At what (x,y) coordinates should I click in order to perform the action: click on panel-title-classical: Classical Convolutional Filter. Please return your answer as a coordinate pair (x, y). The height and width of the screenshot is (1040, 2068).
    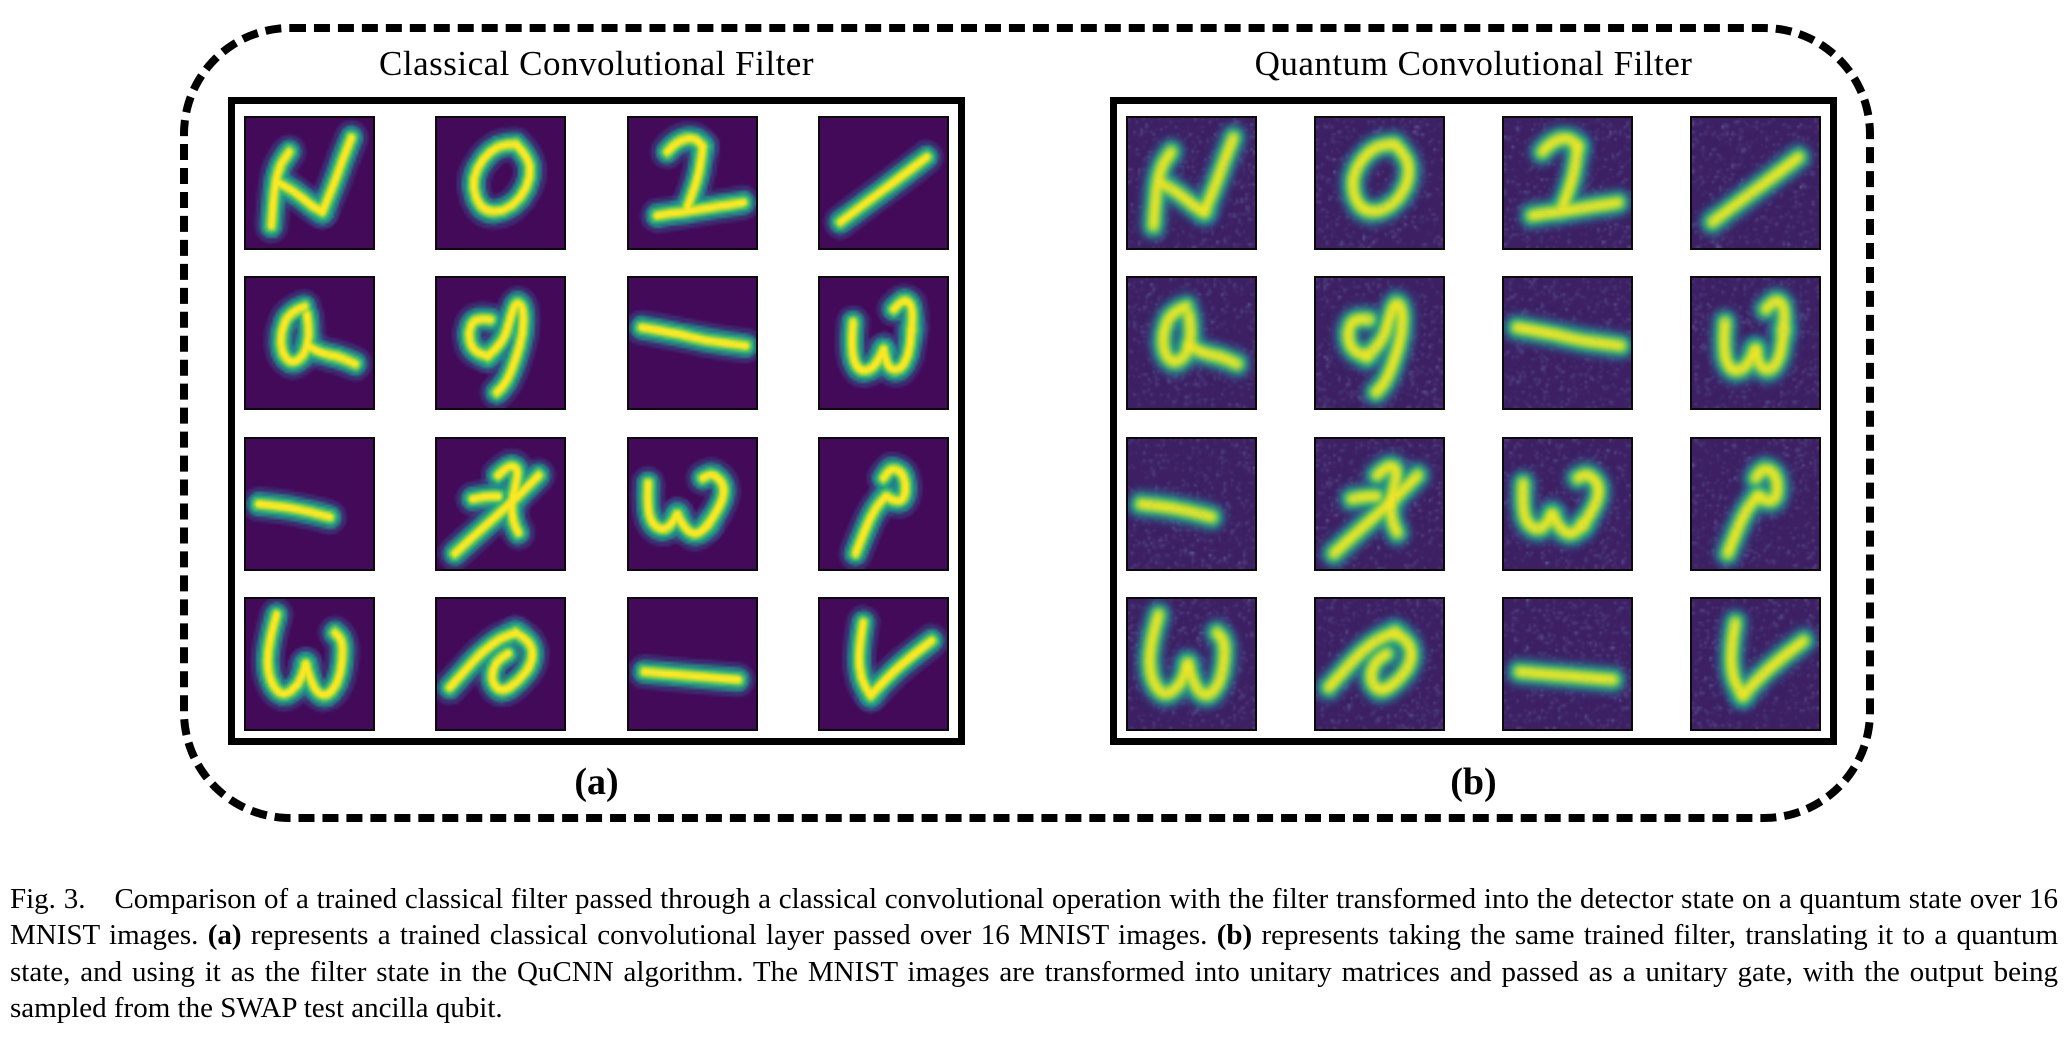
    Looking at the image, I should click on (596, 63).